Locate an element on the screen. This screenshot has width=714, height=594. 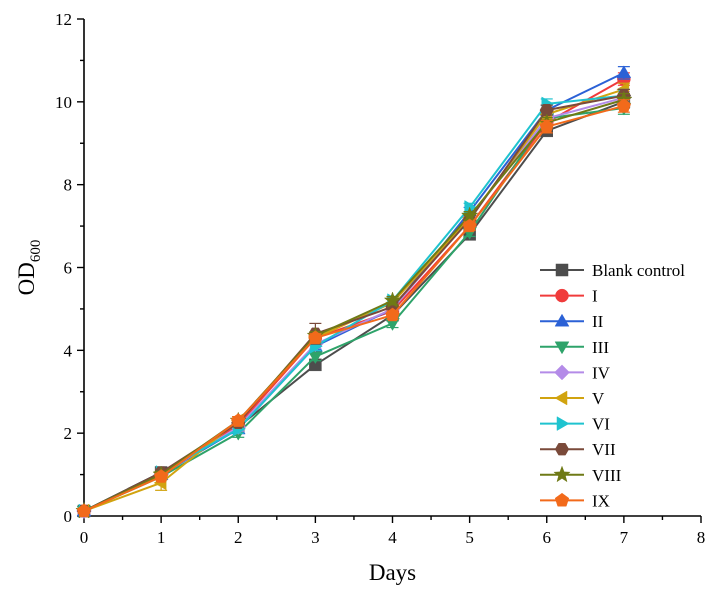
legend-item: I is located at coordinates (569, 296).